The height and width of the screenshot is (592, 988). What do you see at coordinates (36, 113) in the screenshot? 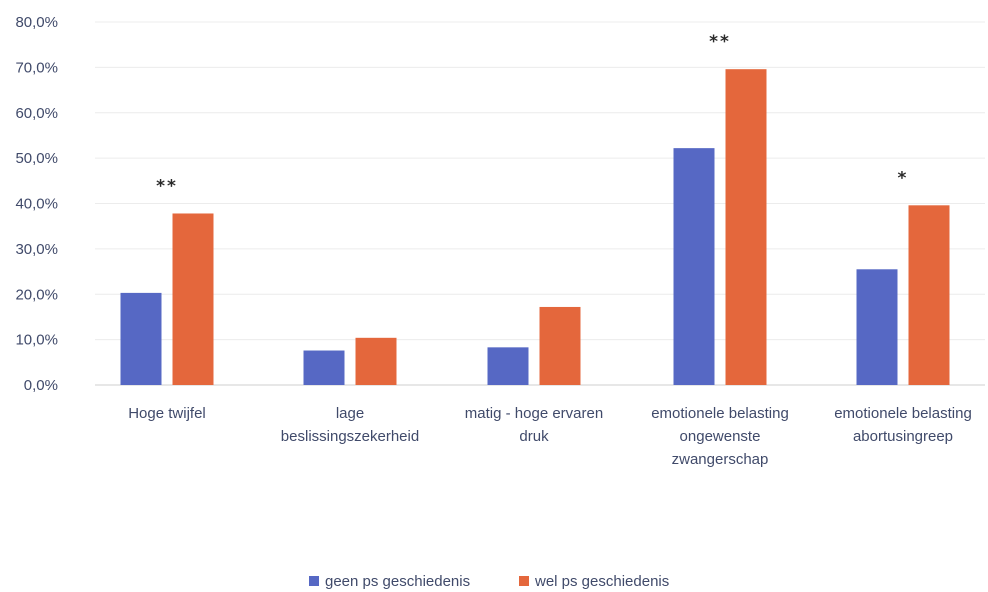
I see `y-tick-label: 60,0%` at bounding box center [36, 113].